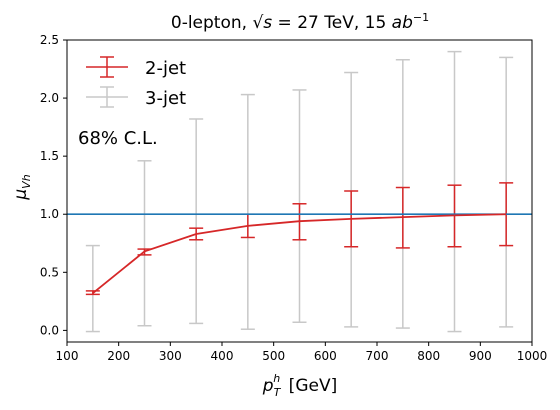 This screenshot has width=560, height=410. Describe the element at coordinates (480, 356) in the screenshot. I see `x-tick-label: 900` at that location.